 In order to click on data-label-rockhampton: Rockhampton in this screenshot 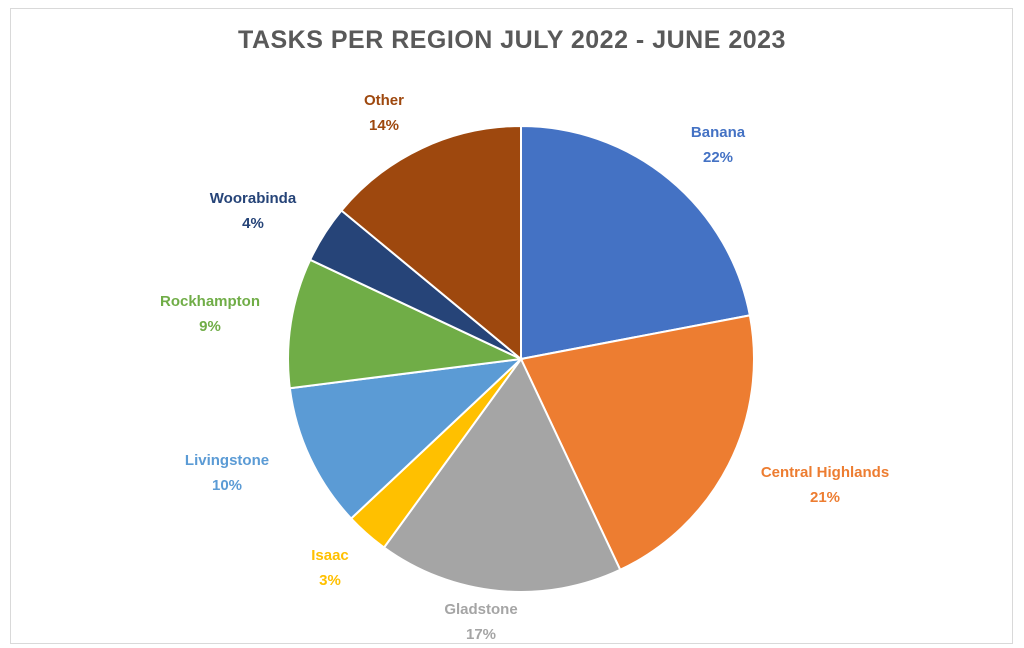, I will do `click(210, 301)`.